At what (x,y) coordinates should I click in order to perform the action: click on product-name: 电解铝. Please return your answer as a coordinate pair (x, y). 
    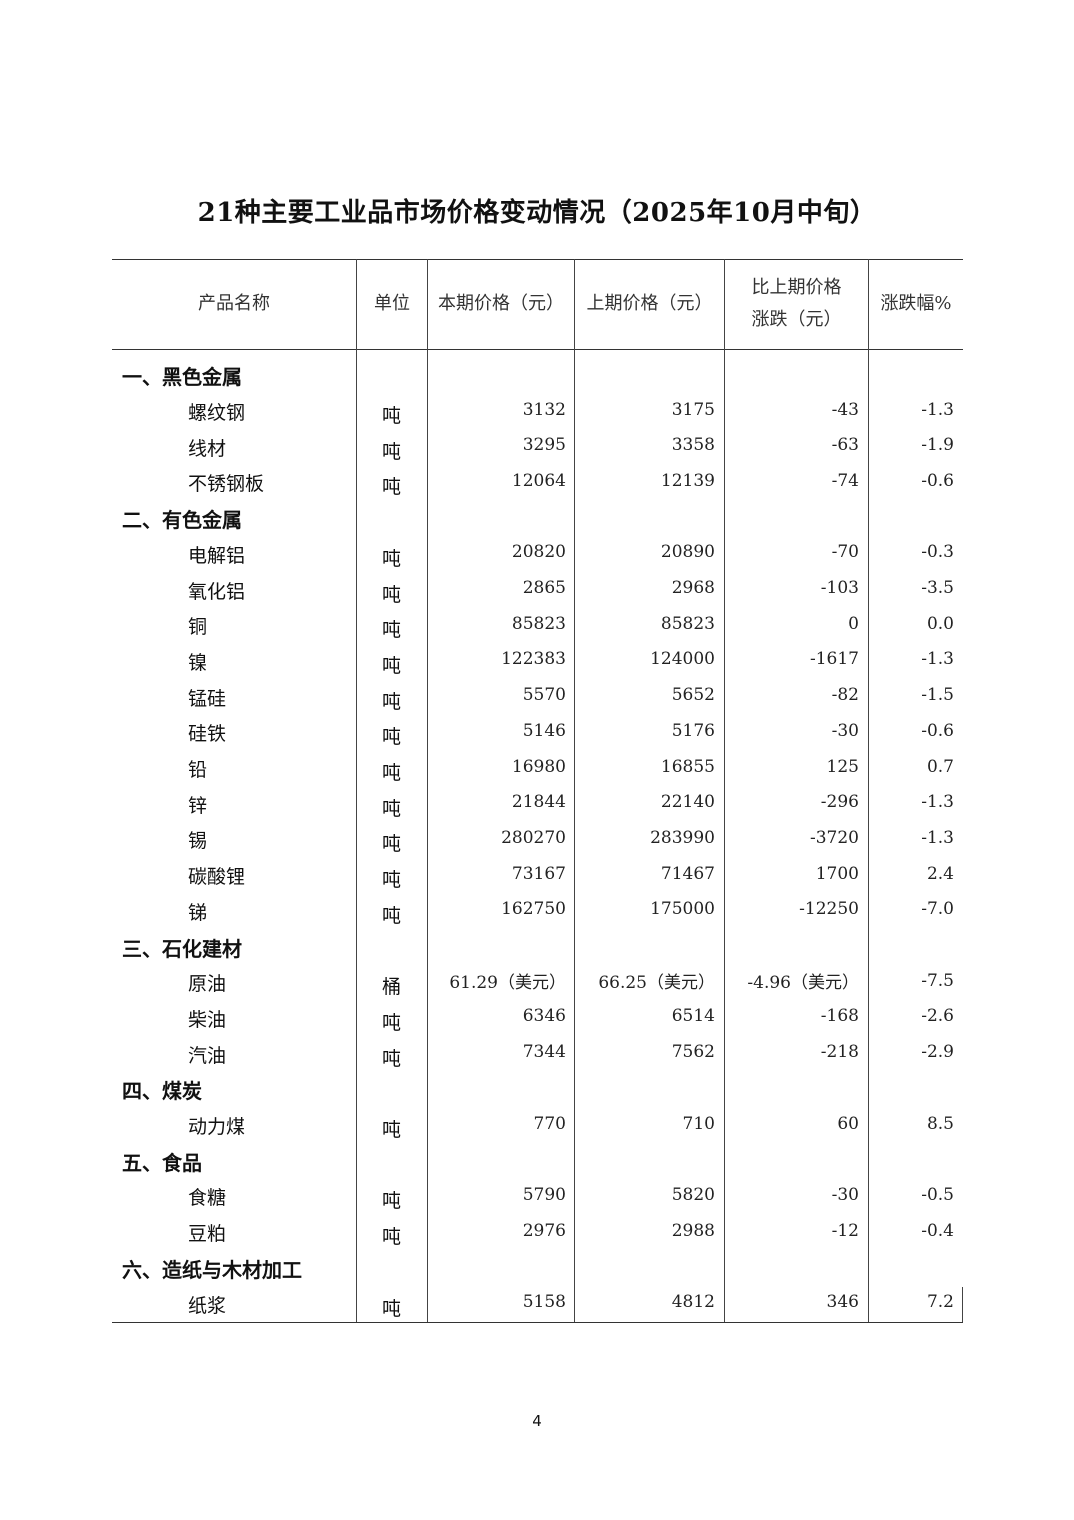
    Looking at the image, I should click on (217, 555).